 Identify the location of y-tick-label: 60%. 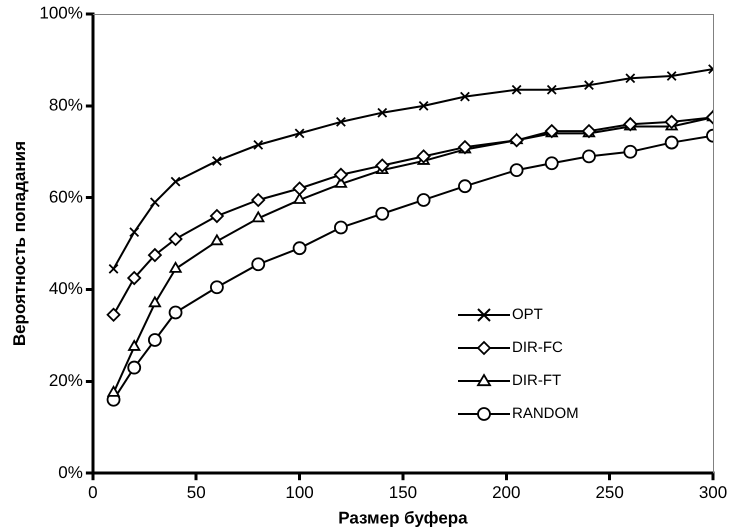
(65, 196).